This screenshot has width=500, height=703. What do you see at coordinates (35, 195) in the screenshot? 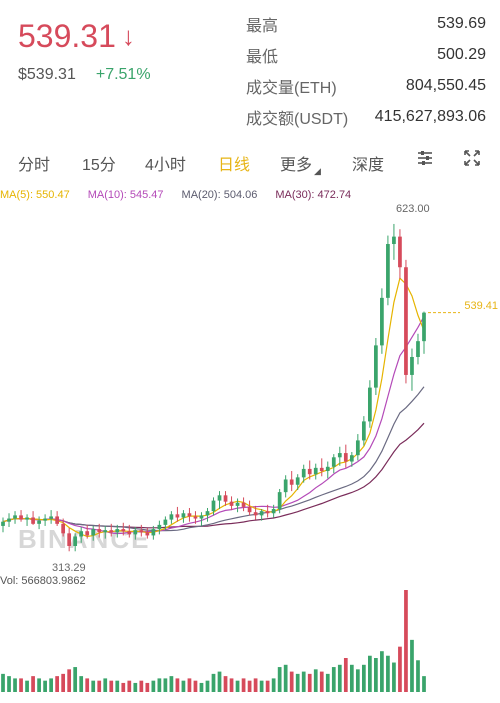
I see `ma5-value: MA(5): 550.47` at bounding box center [35, 195].